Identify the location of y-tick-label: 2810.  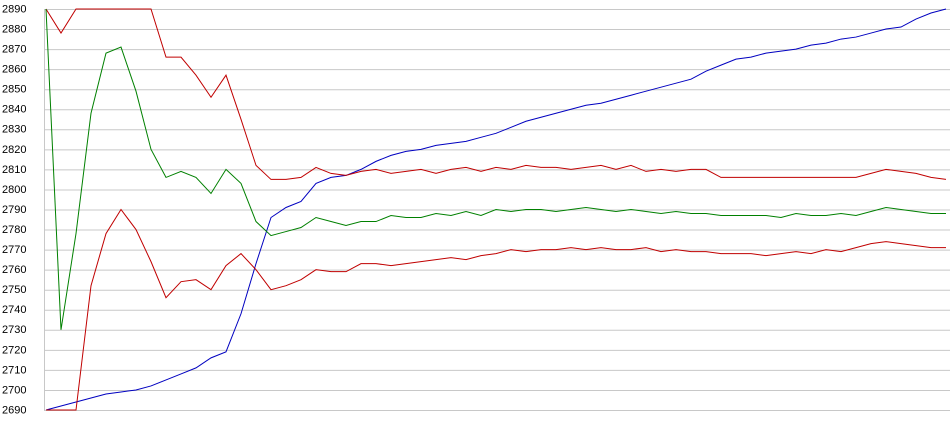
(14, 170).